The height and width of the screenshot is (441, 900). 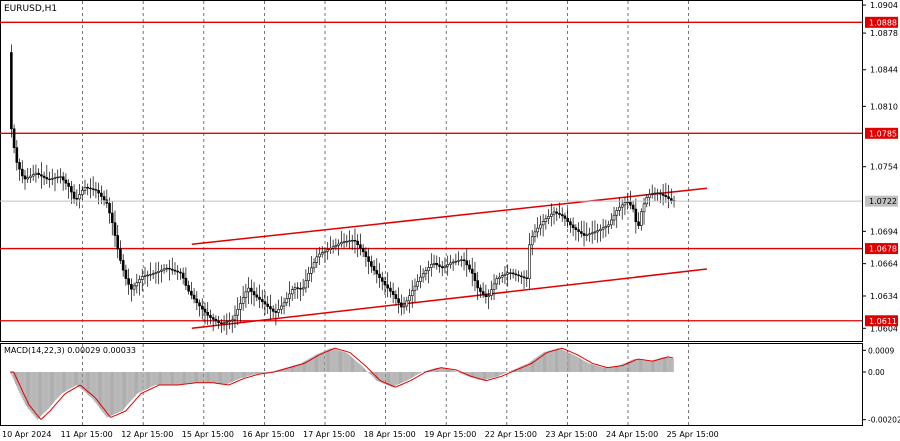 I want to click on macd-tick-label: 0.00, so click(x=876, y=372).